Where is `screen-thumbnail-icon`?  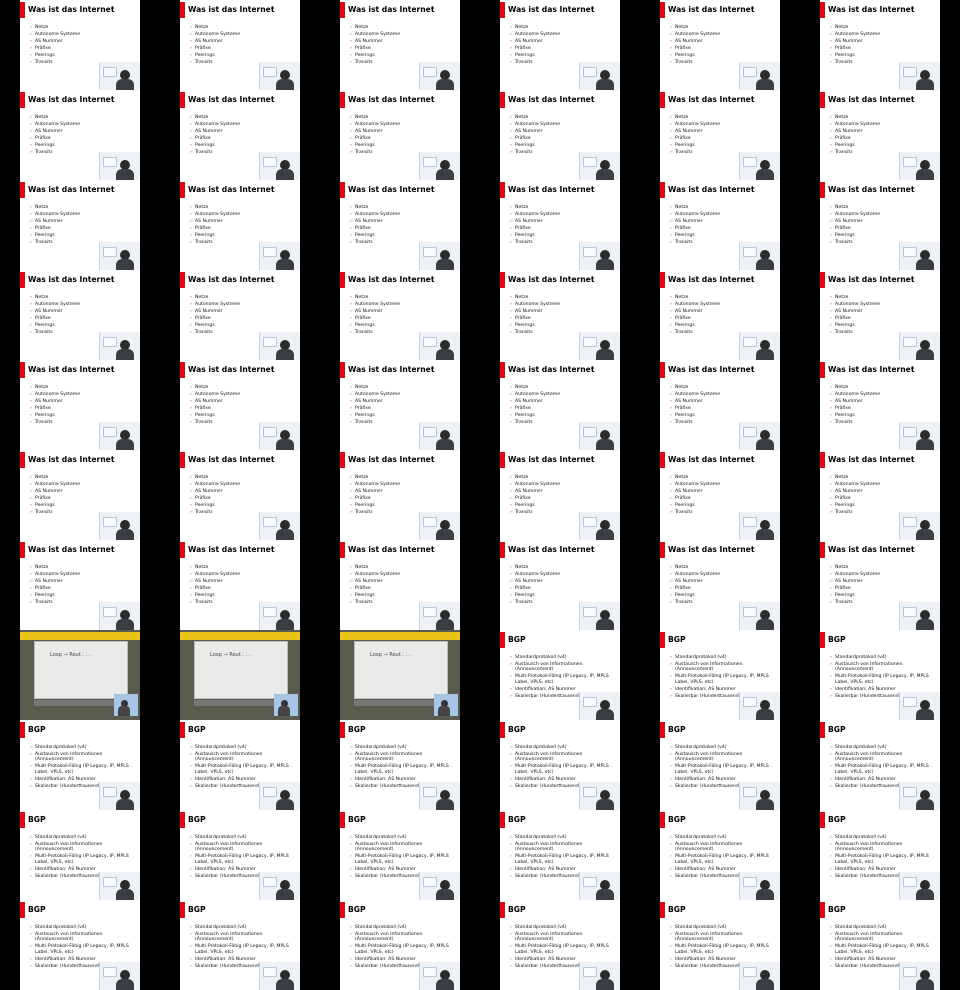 screen-thumbnail-icon is located at coordinates (270, 252).